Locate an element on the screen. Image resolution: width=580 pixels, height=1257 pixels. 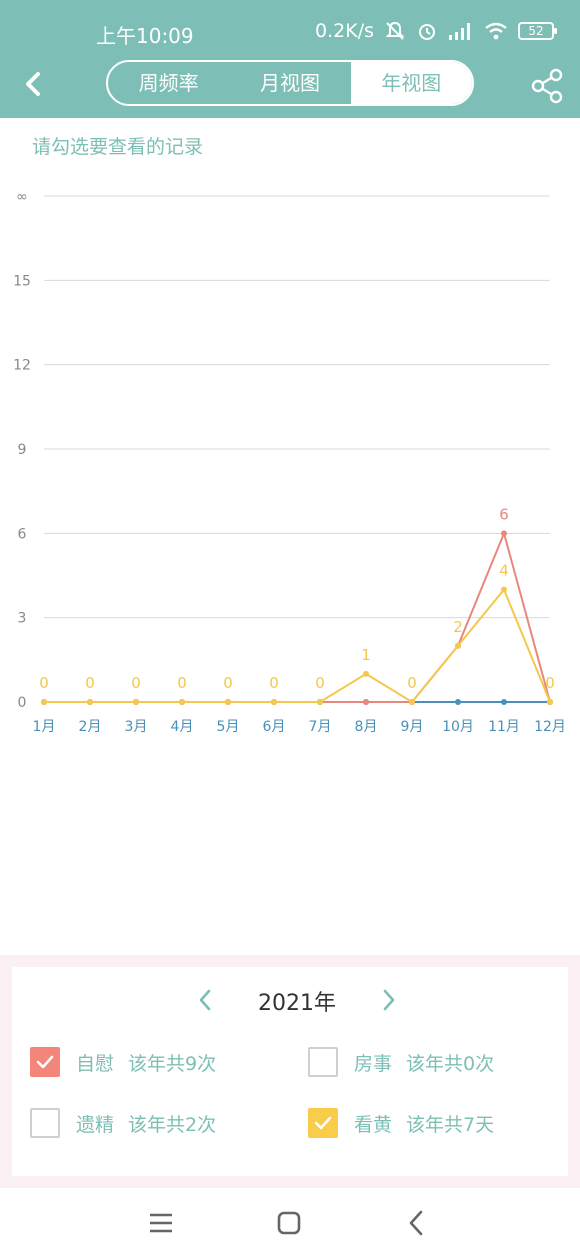
option-label: 看黄 is located at coordinates (373, 1124).